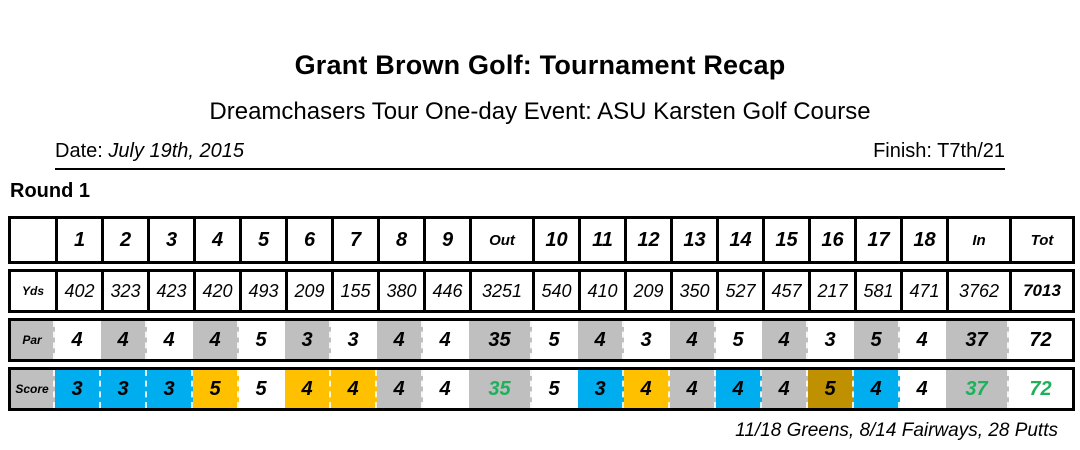 The width and height of the screenshot is (1080, 450). What do you see at coordinates (33, 389) in the screenshot?
I see `score-row-label: Score` at bounding box center [33, 389].